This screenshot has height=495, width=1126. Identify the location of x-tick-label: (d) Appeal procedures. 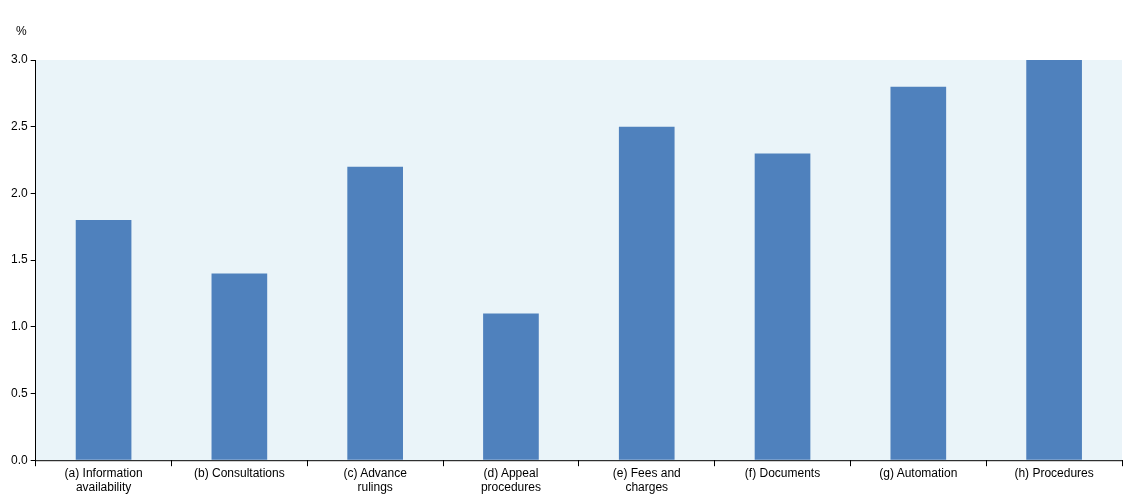
(510, 480).